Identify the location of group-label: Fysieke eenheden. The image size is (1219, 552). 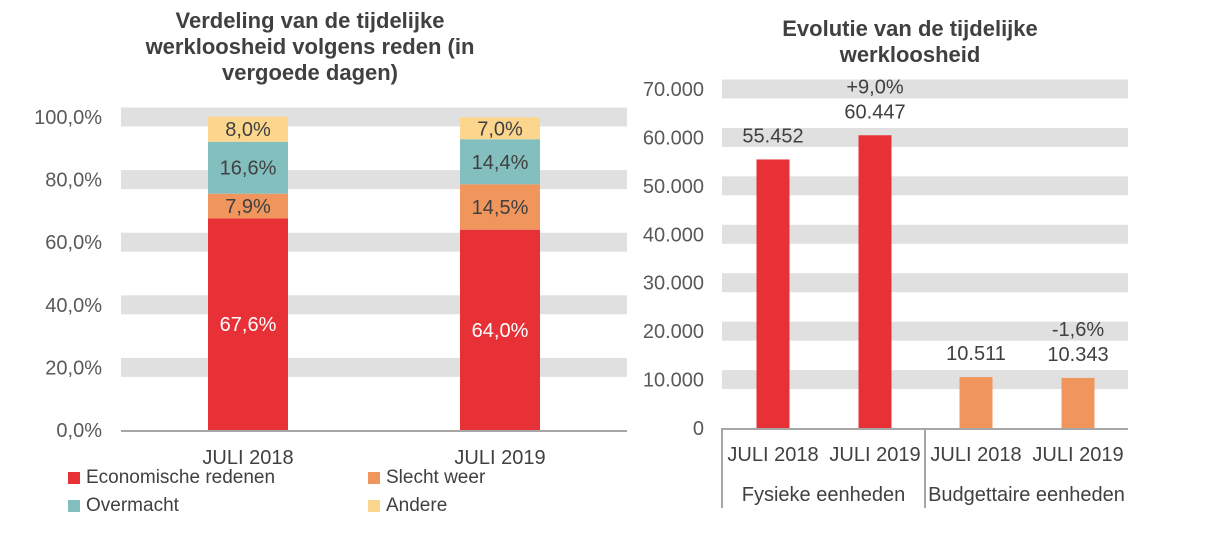
(823, 495).